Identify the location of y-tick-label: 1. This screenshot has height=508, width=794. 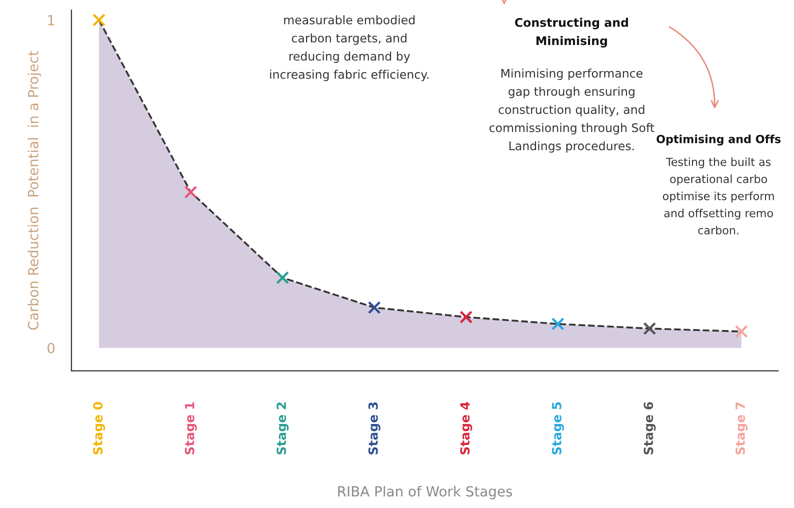
(51, 20).